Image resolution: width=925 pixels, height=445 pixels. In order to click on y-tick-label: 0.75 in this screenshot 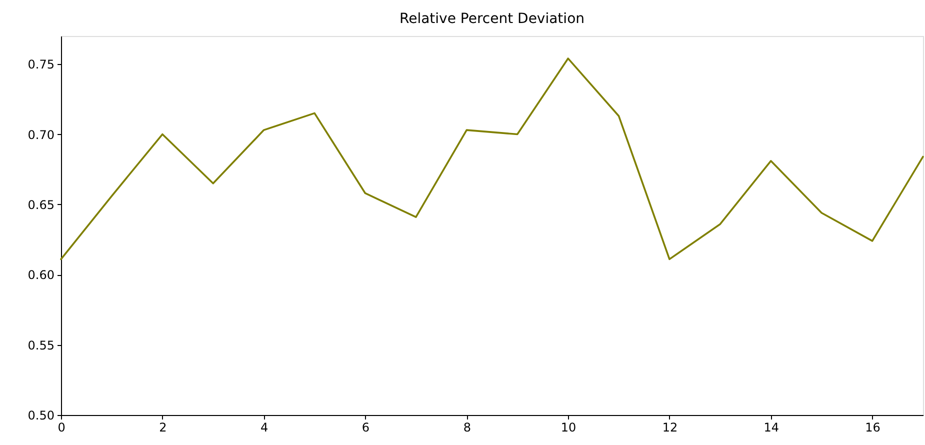, I will do `click(41, 65)`.